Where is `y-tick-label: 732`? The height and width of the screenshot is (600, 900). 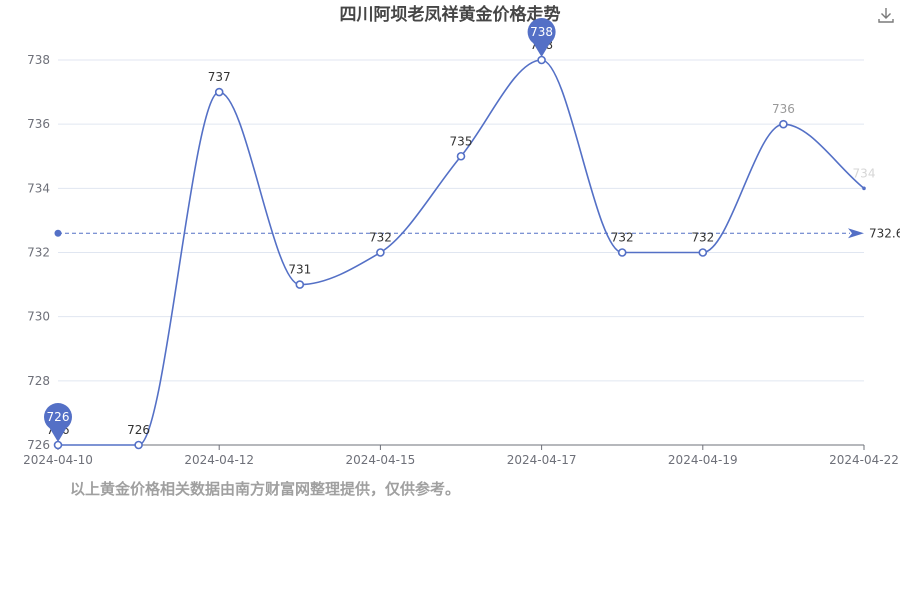 y-tick-label: 732 is located at coordinates (38, 253).